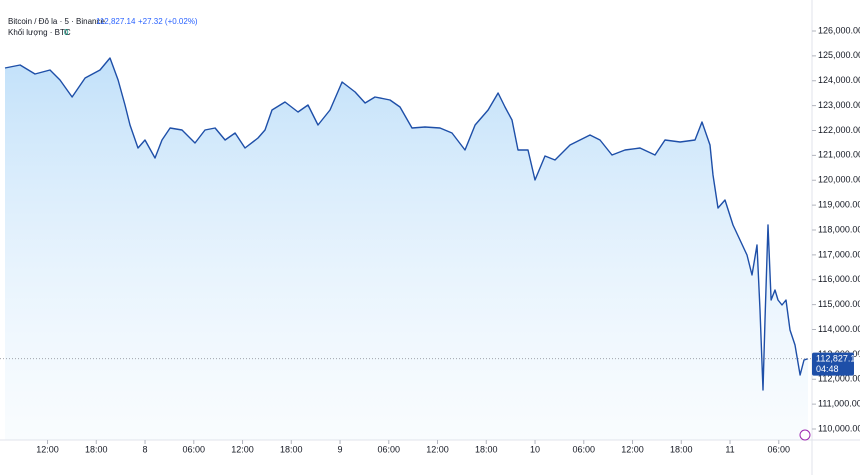  What do you see at coordinates (827, 369) in the screenshot?
I see `countdown-label: 04:48` at bounding box center [827, 369].